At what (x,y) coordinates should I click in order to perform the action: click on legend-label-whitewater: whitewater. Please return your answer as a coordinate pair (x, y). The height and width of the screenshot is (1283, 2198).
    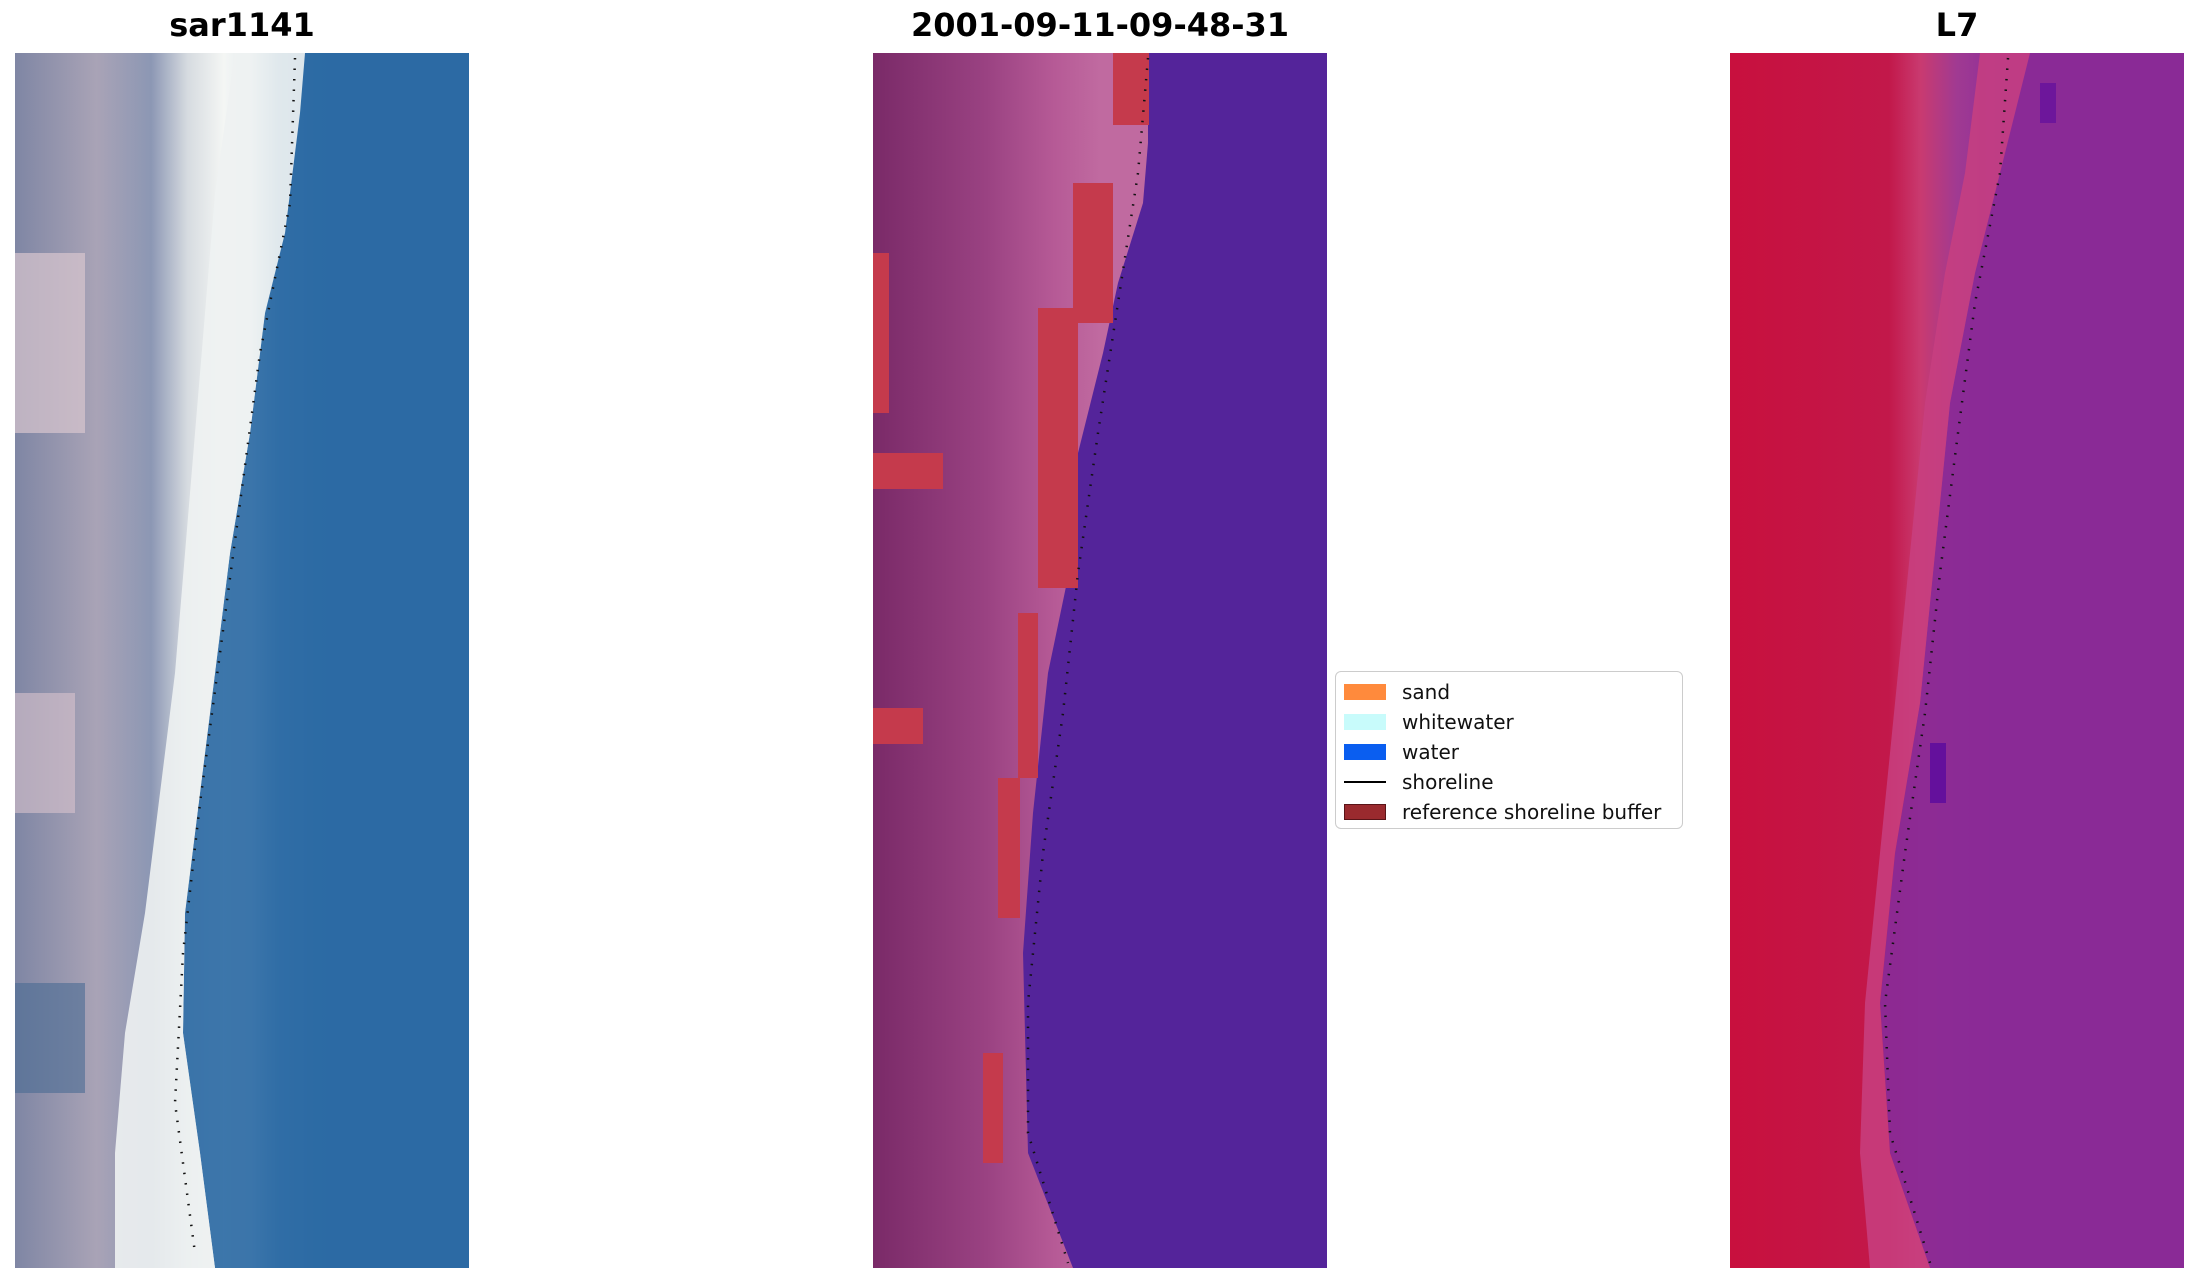
    Looking at the image, I should click on (1458, 722).